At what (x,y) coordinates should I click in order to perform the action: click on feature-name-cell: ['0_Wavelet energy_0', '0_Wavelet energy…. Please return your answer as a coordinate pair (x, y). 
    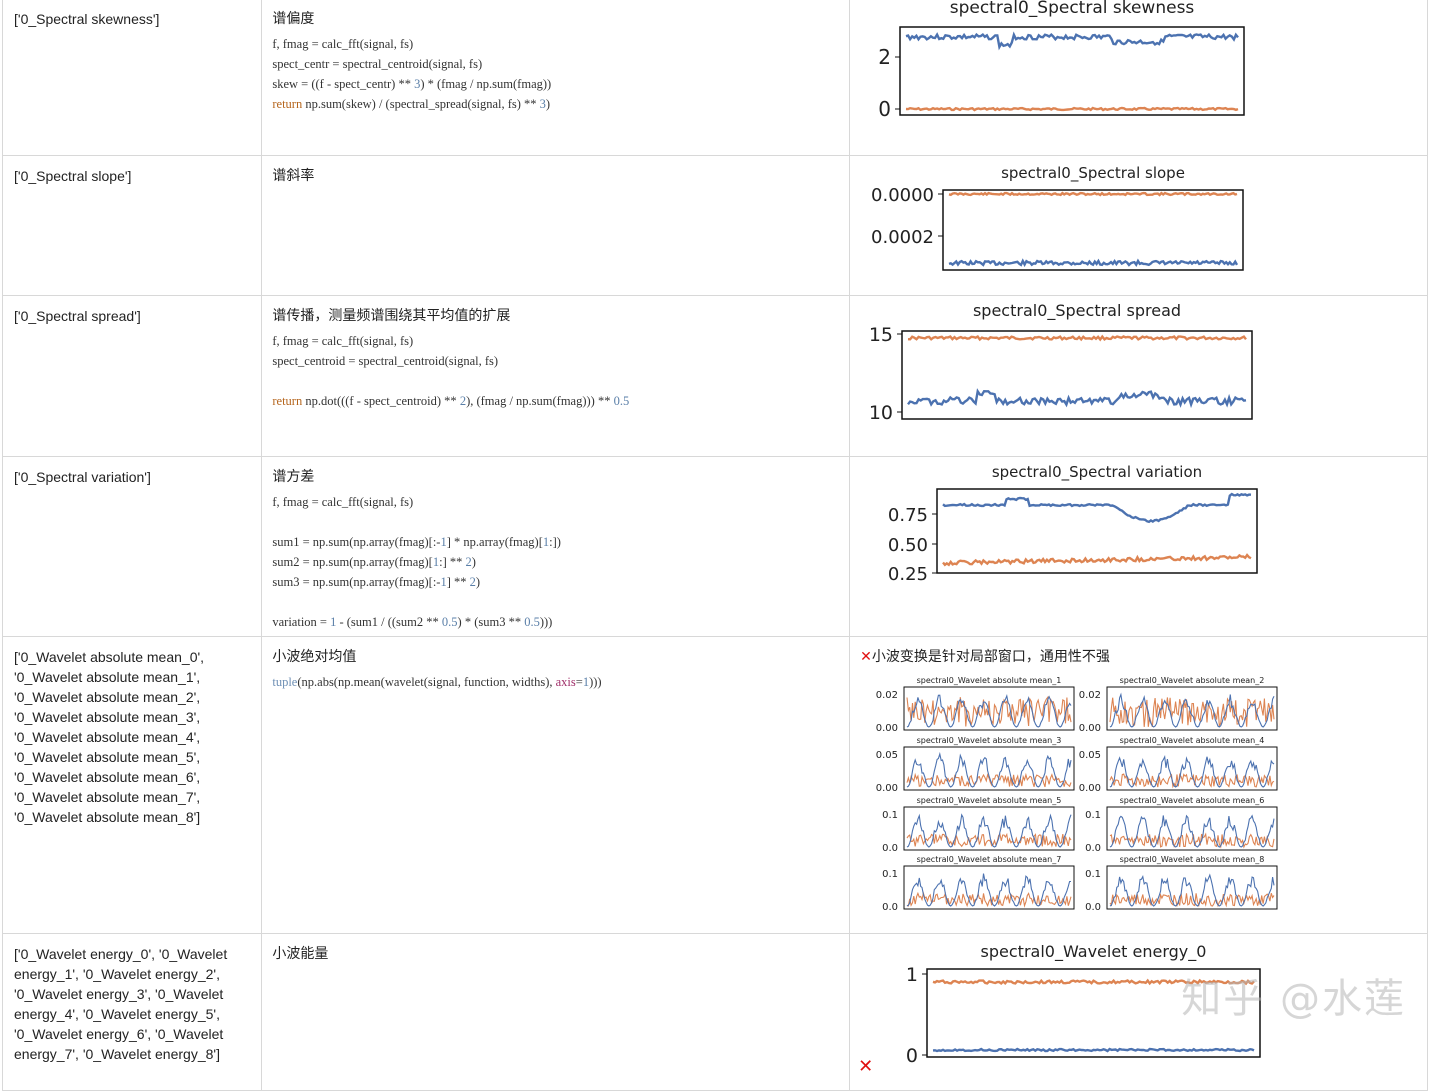
    Looking at the image, I should click on (132, 1012).